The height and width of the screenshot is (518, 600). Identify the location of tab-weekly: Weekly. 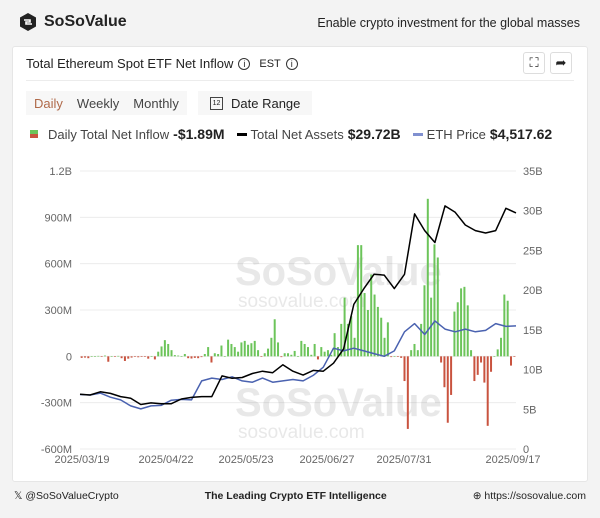
(98, 103).